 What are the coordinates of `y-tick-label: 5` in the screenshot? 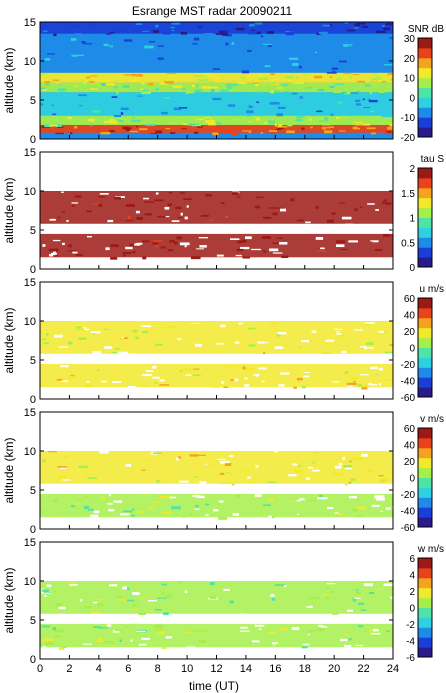 It's located at (33, 101).